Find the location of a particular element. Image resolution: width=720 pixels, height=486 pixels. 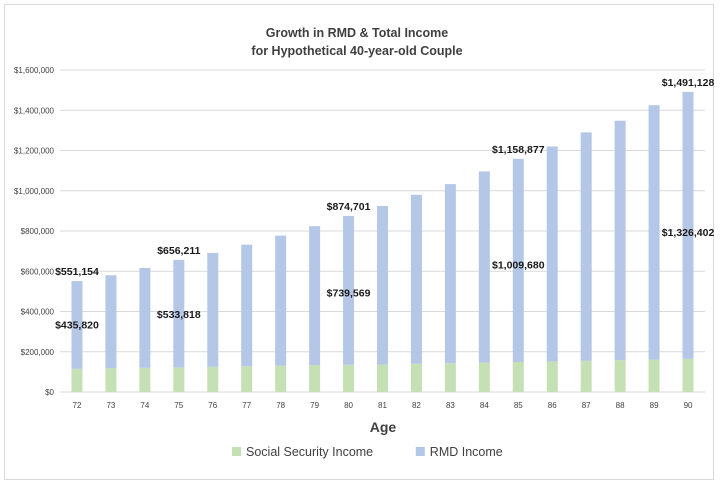

chart-title-line-1: Growth in RMD & Total Income is located at coordinates (357, 33).